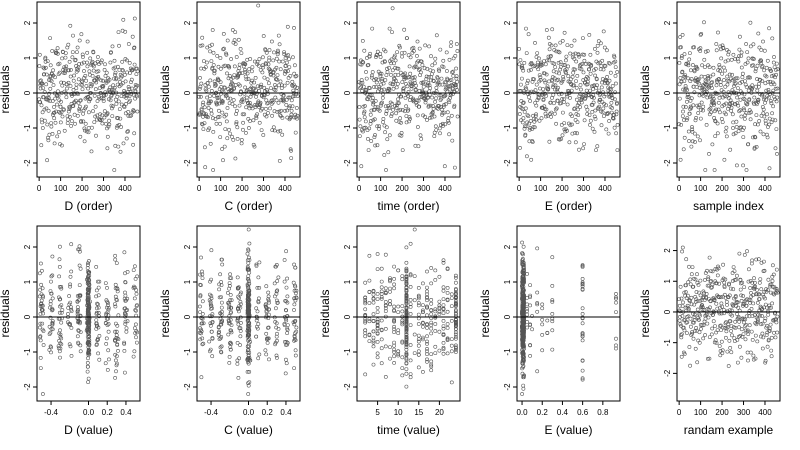 This screenshot has width=800, height=450. I want to click on plot-frame, so click(568, 89).